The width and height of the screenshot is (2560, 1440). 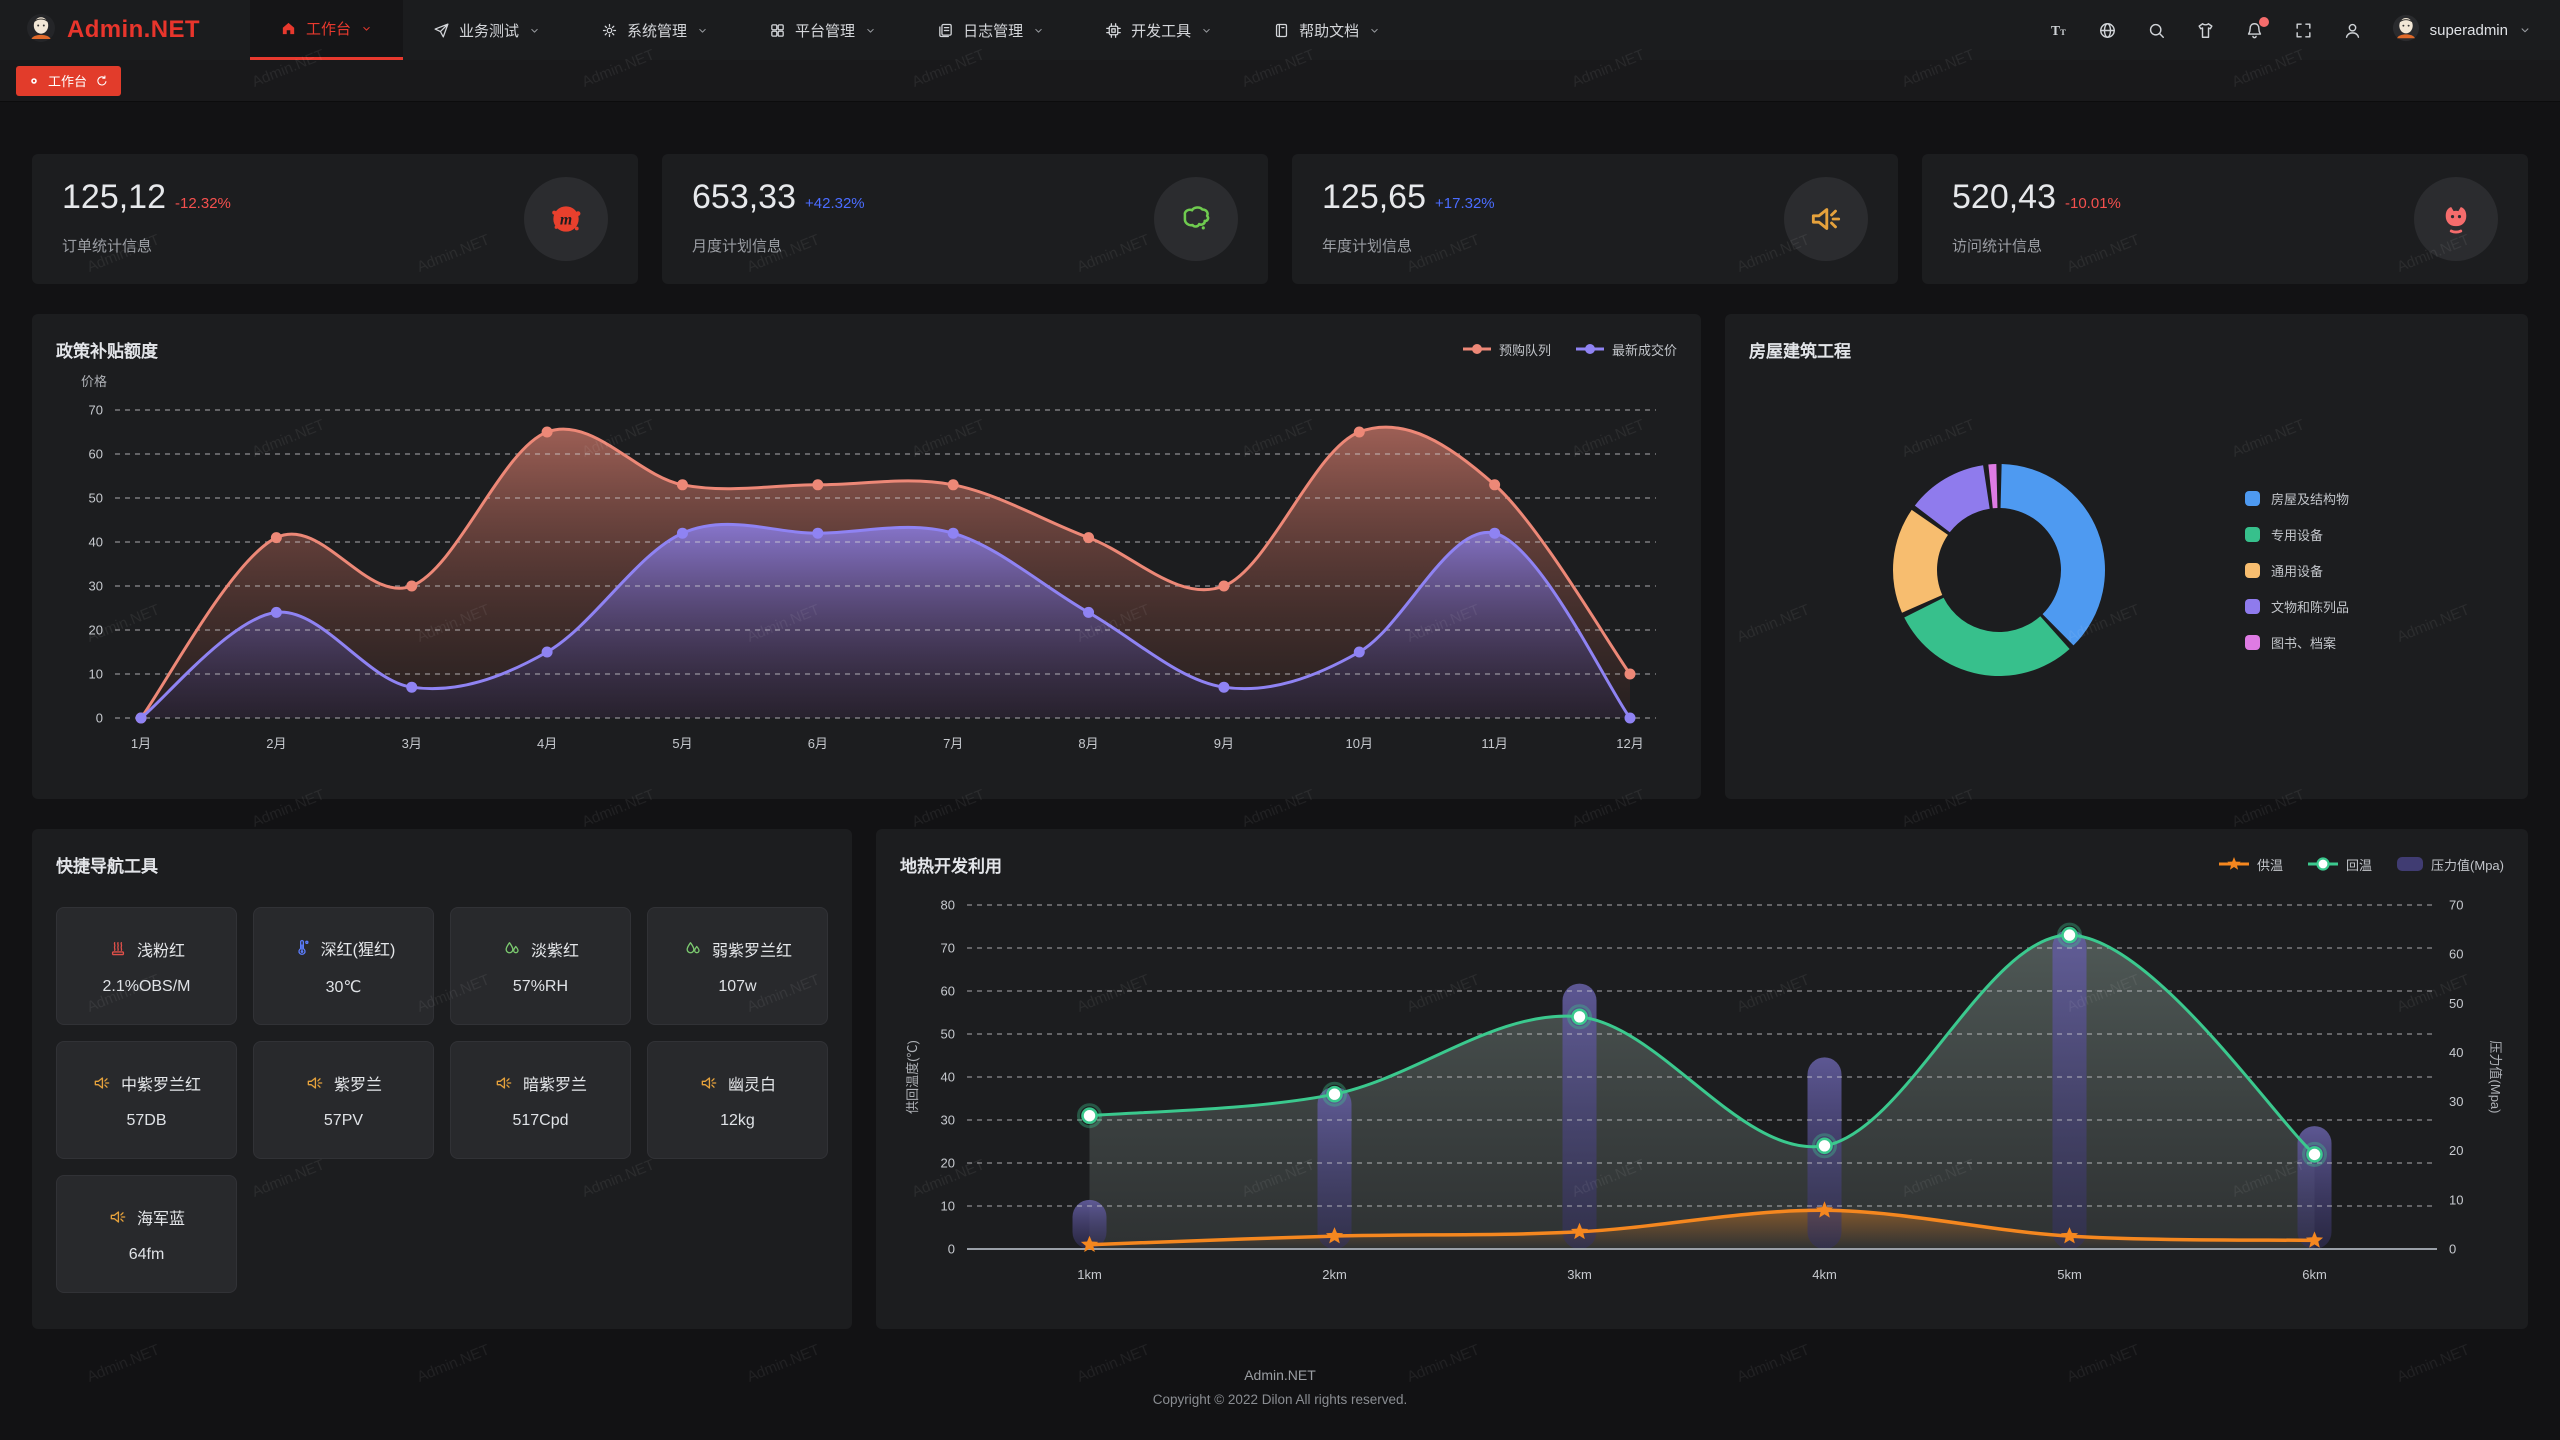 What do you see at coordinates (1524, 350) in the screenshot?
I see `legend-label: 预购队列` at bounding box center [1524, 350].